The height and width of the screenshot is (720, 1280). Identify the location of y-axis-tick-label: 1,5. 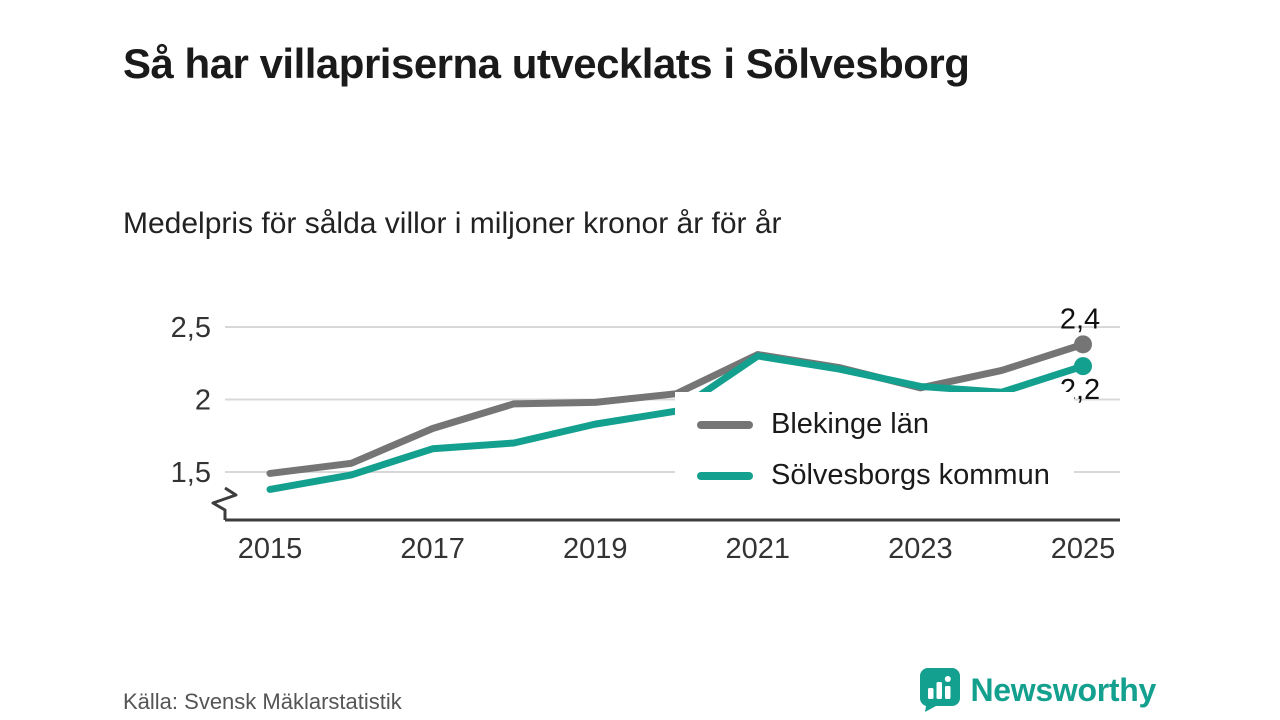
(191, 473).